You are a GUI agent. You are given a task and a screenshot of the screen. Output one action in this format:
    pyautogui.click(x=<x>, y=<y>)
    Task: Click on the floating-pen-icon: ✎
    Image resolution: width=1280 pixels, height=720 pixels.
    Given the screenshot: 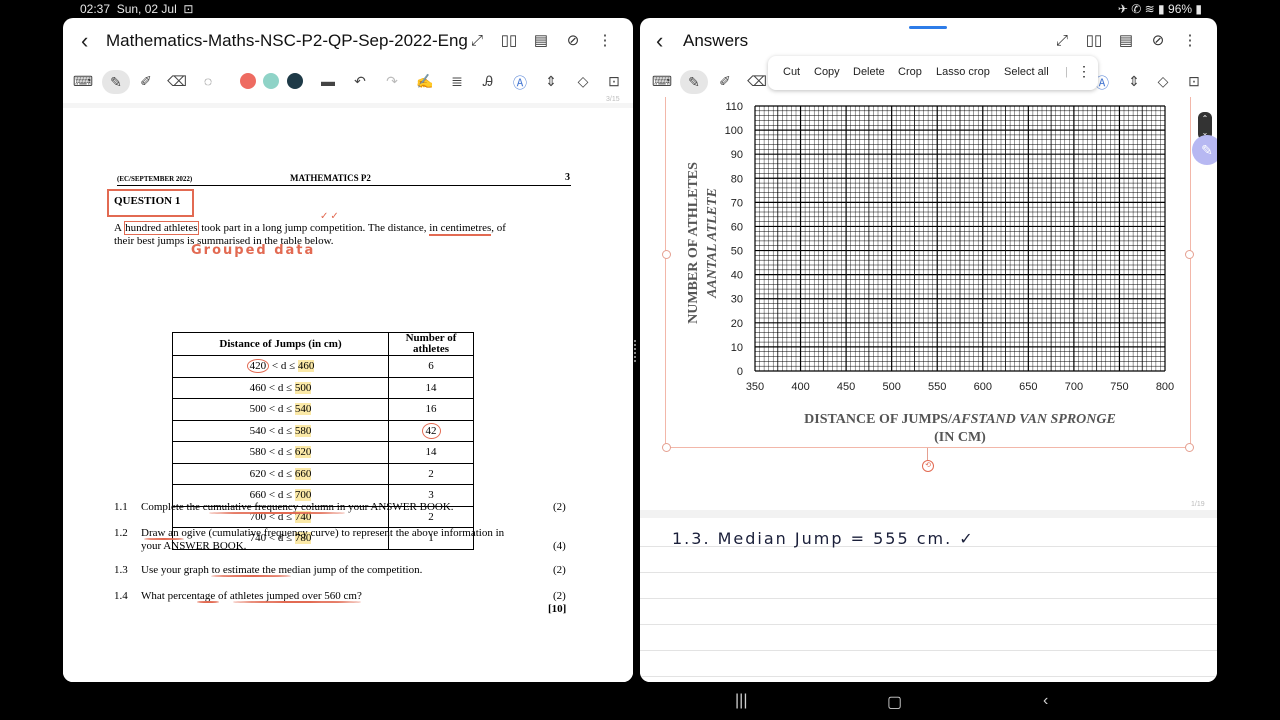 What is the action you would take?
    pyautogui.click(x=1204, y=150)
    